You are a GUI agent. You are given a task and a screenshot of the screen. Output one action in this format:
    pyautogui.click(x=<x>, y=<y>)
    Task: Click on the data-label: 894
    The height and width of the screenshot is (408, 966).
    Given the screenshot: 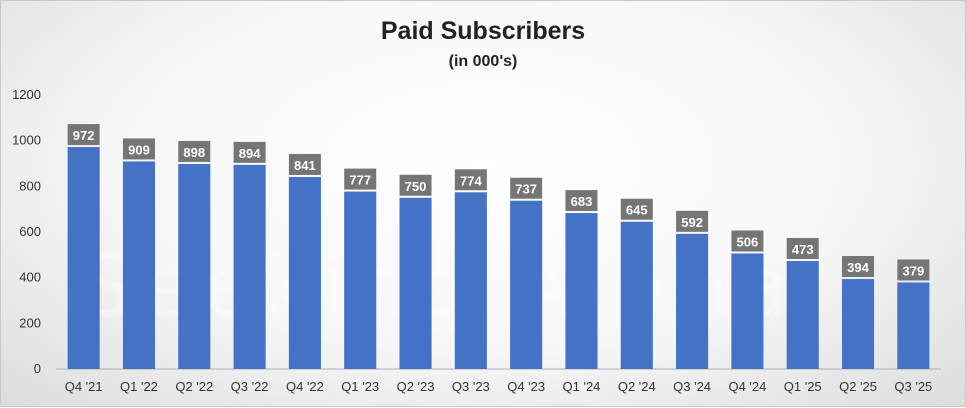 What is the action you would take?
    pyautogui.click(x=250, y=153)
    